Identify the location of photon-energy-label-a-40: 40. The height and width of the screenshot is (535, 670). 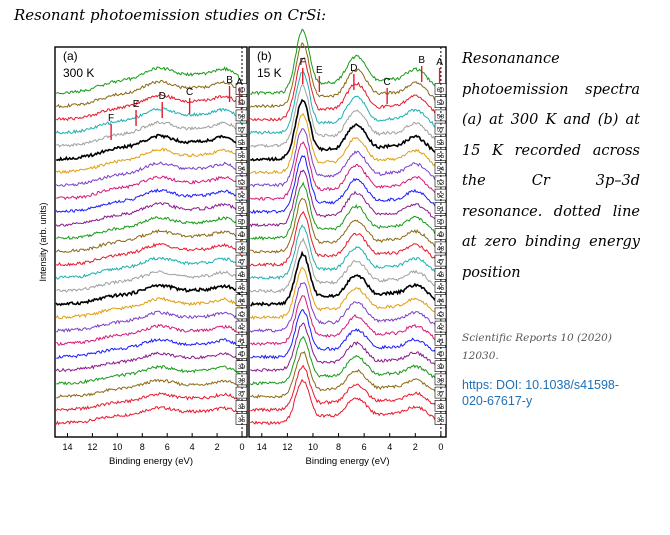
(242, 354).